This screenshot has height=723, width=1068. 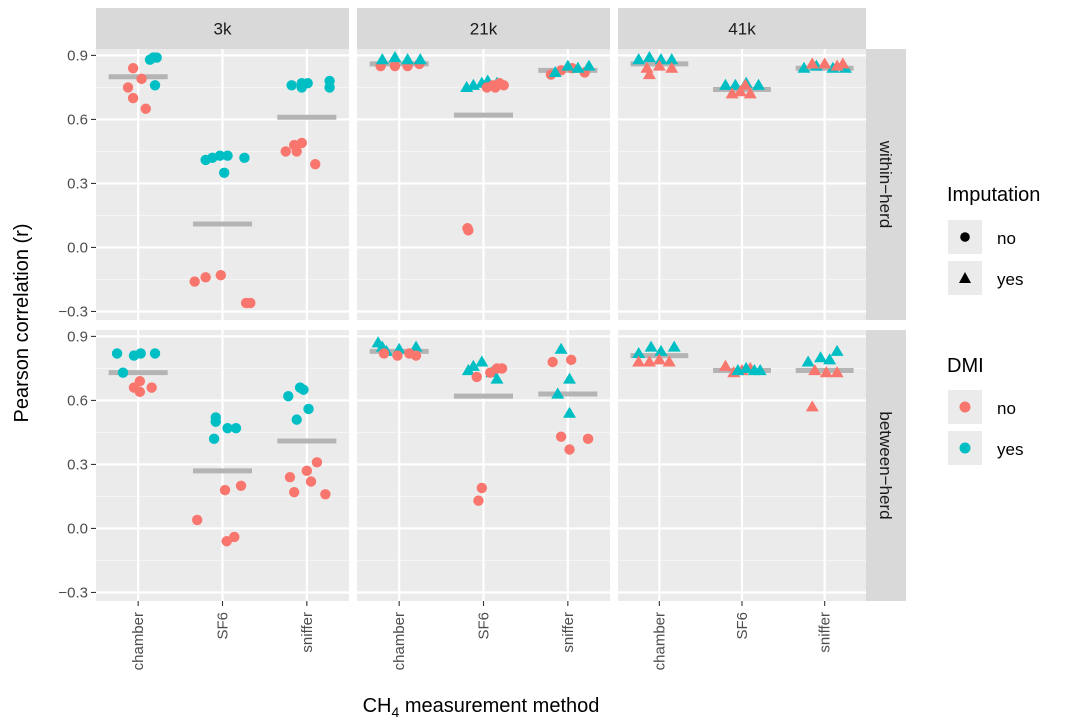 I want to click on x-axis-title-rest: measurement method, so click(x=499, y=706).